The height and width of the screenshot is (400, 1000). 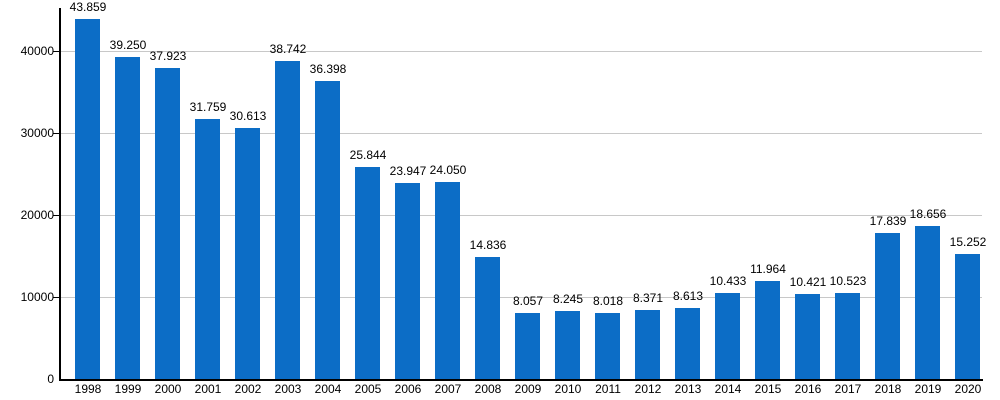 What do you see at coordinates (848, 389) in the screenshot?
I see `x-tick-label: 2017` at bounding box center [848, 389].